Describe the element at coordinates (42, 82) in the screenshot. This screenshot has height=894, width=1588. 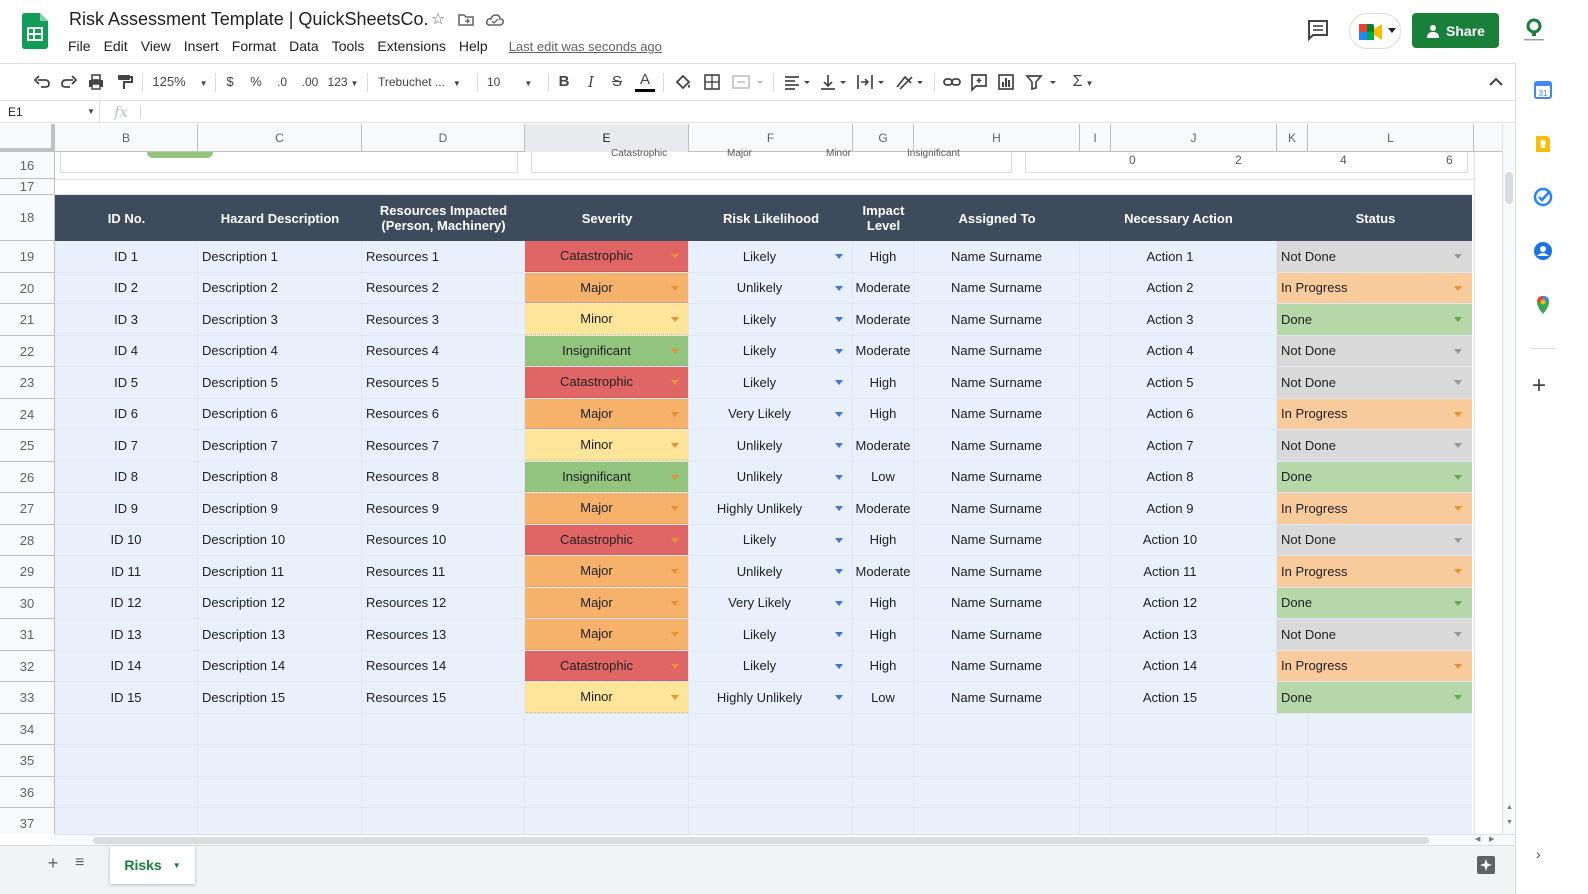
I see `undo-icon` at that location.